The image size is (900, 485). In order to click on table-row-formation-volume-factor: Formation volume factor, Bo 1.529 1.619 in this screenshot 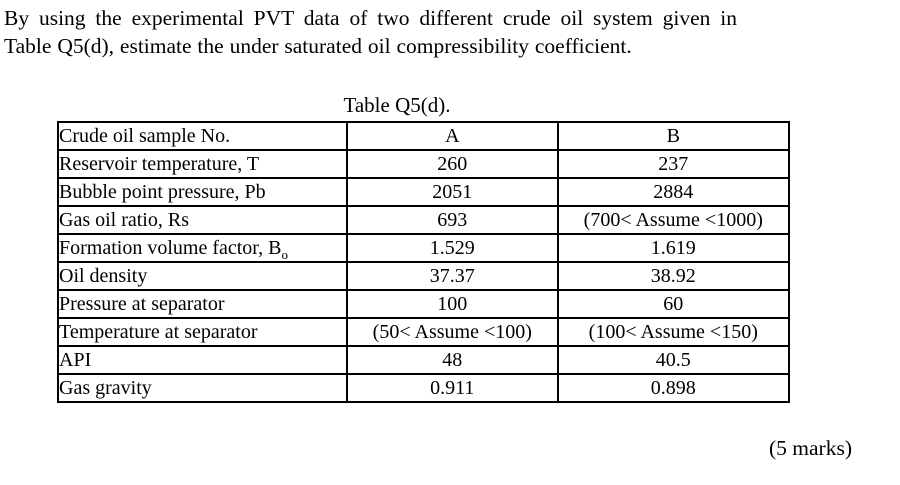, I will do `click(423, 248)`.